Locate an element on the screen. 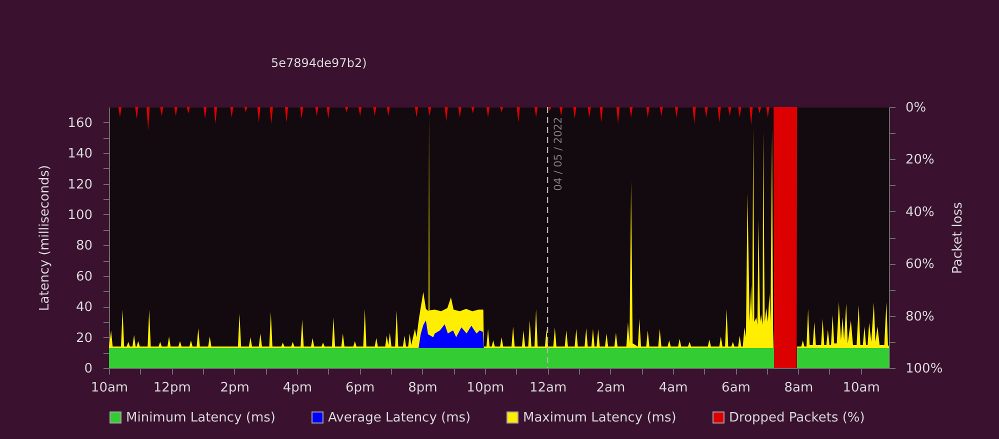 The height and width of the screenshot is (439, 999). x-tick-label: 2pm is located at coordinates (235, 388).